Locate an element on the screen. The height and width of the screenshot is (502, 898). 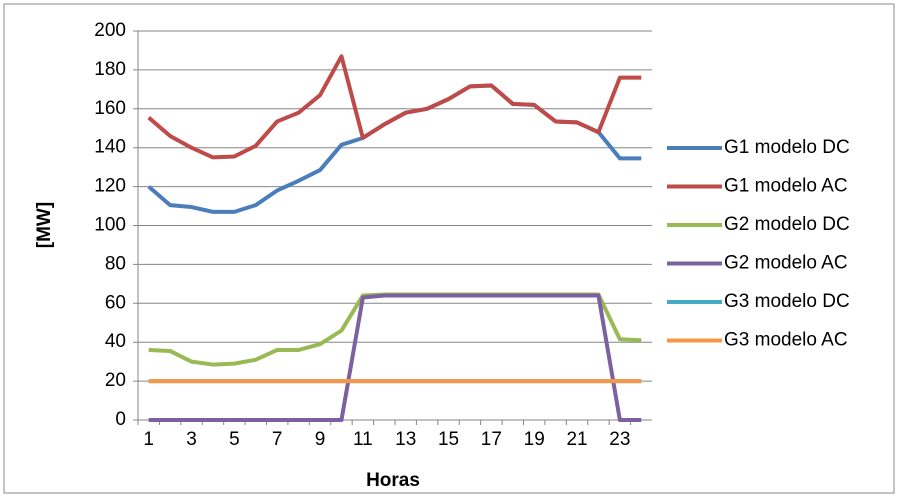
y-tick-label: 80 is located at coordinates (115, 263).